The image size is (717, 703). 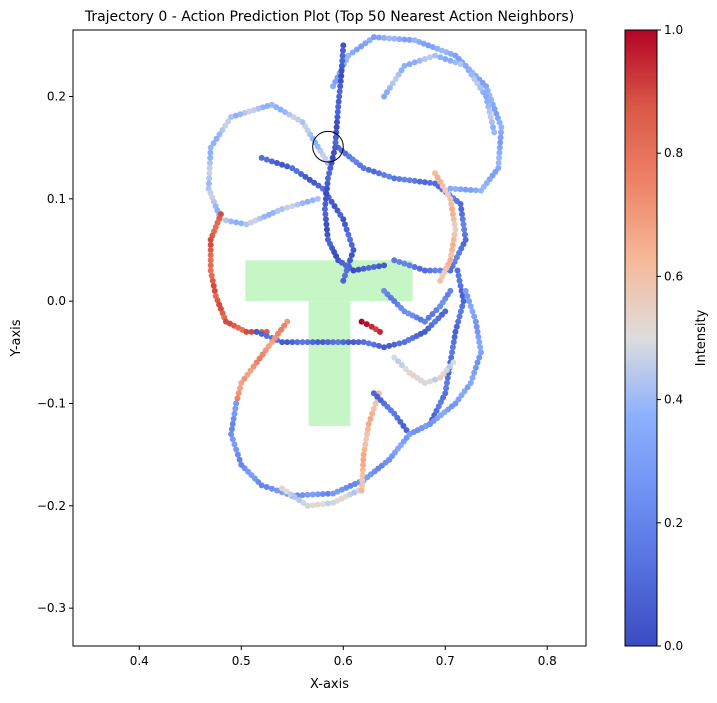 I want to click on x-tick-label: 0.5, so click(x=241, y=661).